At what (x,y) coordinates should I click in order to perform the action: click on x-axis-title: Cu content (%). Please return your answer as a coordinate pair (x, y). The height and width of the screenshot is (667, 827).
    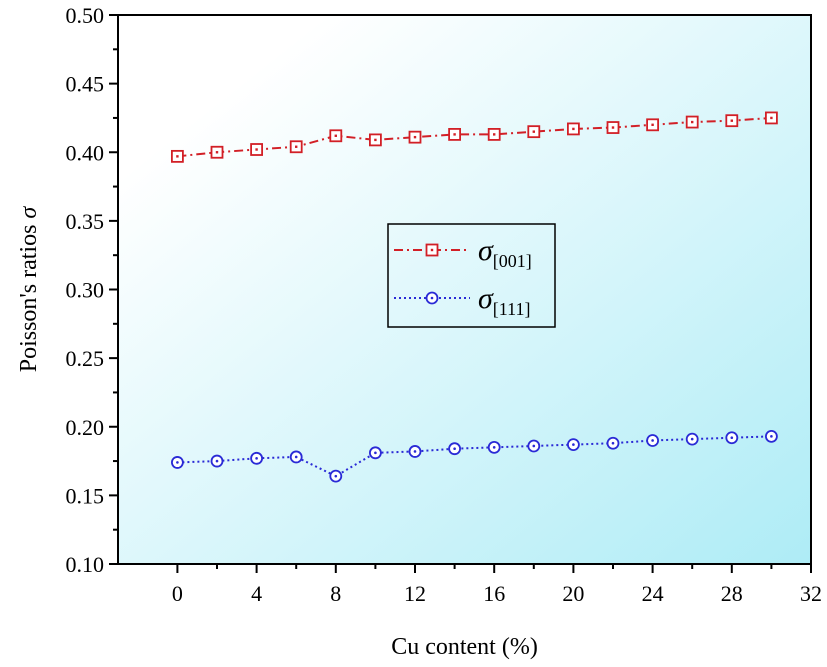
    Looking at the image, I should click on (464, 647).